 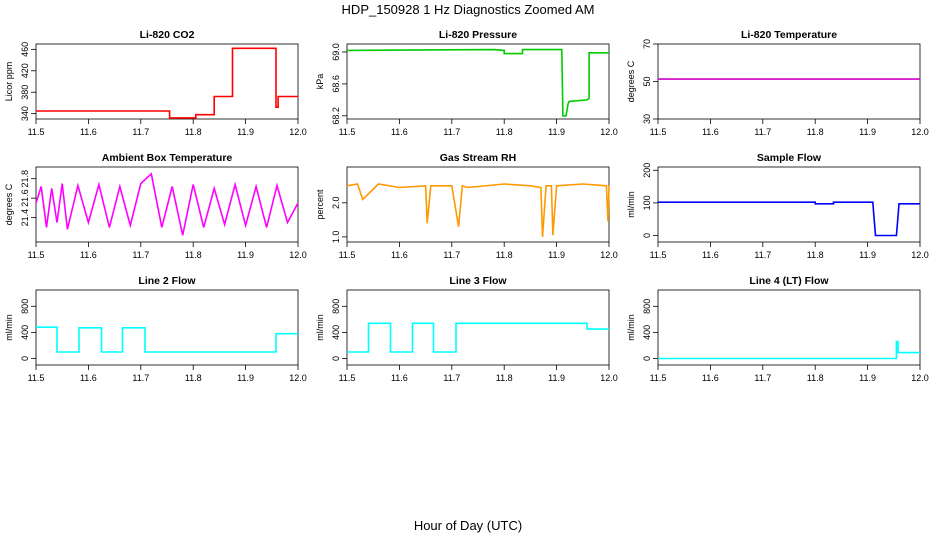 I want to click on y-tick-label: 69.0, so click(x=336, y=52).